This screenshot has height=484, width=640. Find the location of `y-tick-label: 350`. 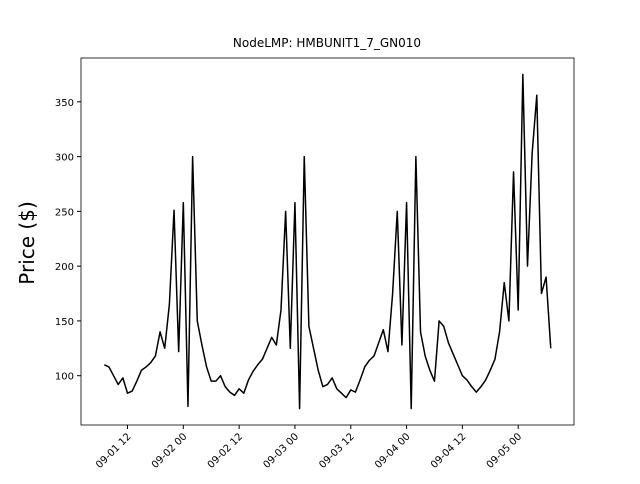

y-tick-label: 350 is located at coordinates (64, 103).